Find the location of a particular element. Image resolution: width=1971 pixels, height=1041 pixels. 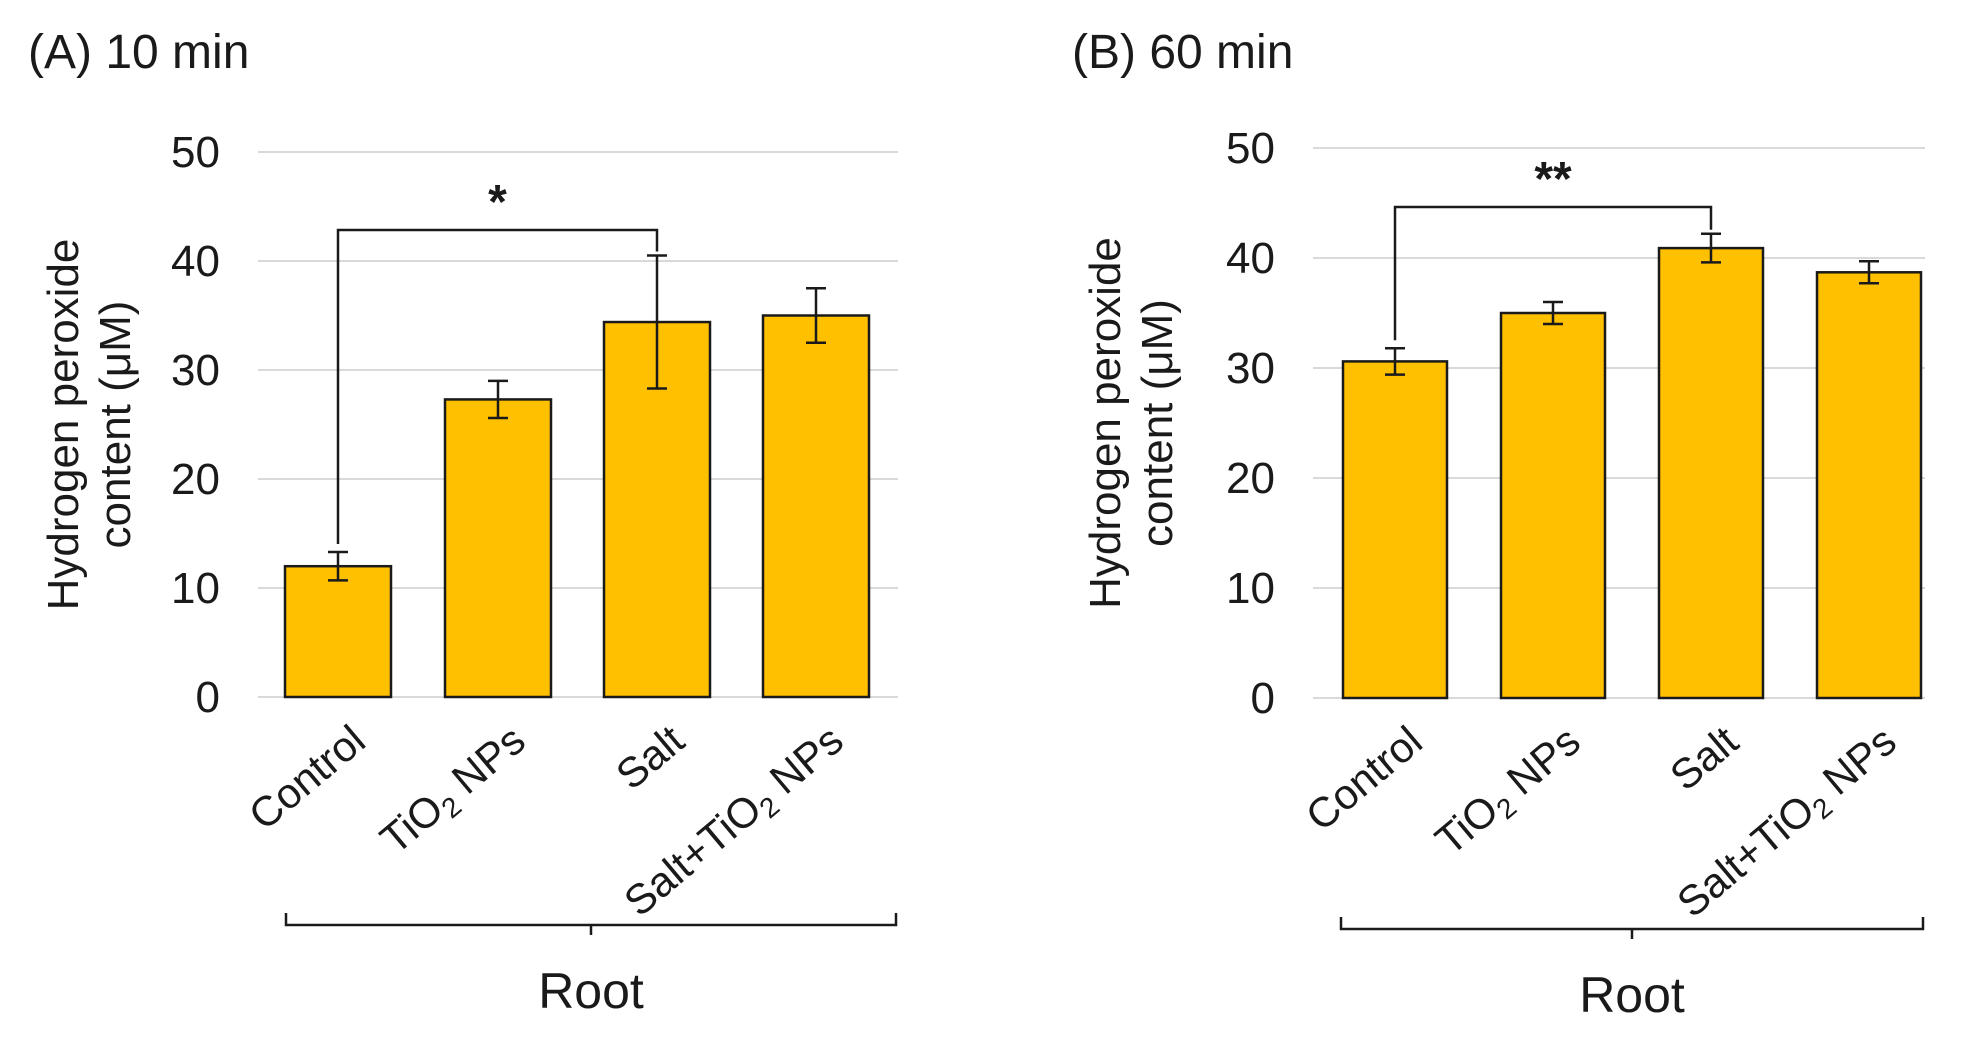

significance-label: ** is located at coordinates (1553, 179).